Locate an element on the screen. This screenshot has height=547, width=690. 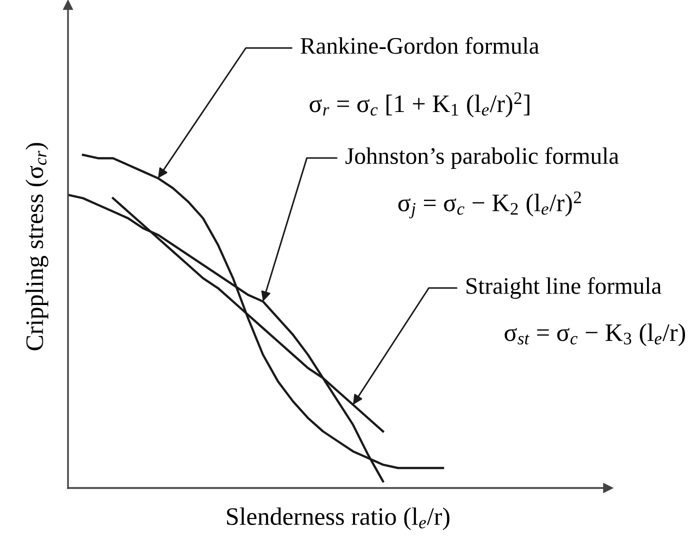
x-axis-title: Slenderness ratio (l$_{e}$/r) is located at coordinates (338, 518).